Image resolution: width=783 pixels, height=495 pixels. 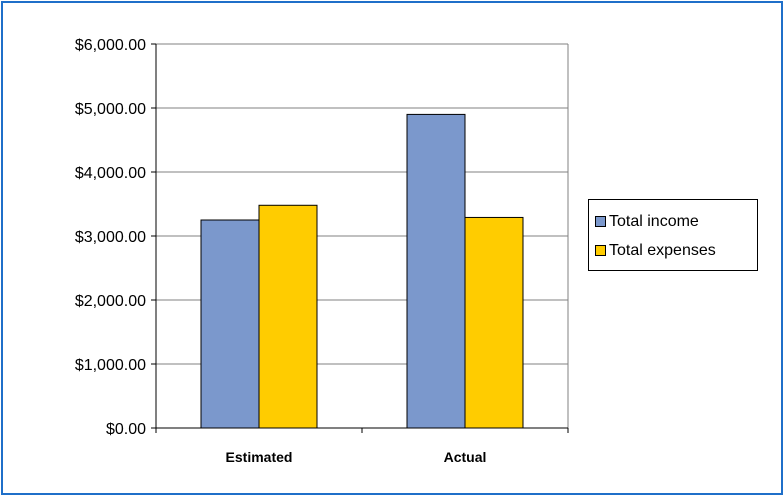 What do you see at coordinates (110, 109) in the screenshot?
I see `y-tick-label: $5,000.00` at bounding box center [110, 109].